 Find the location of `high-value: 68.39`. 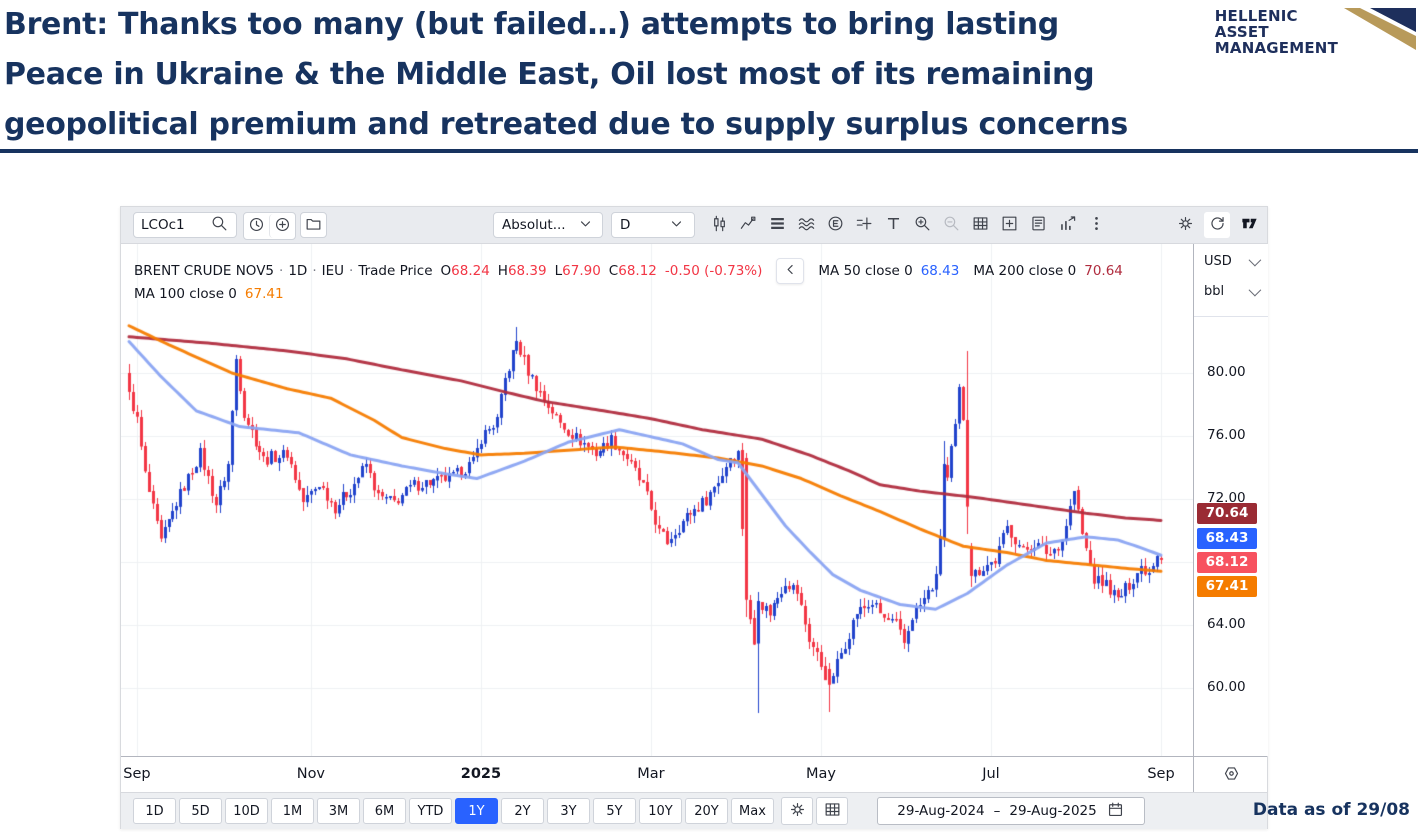

high-value: 68.39 is located at coordinates (527, 271).